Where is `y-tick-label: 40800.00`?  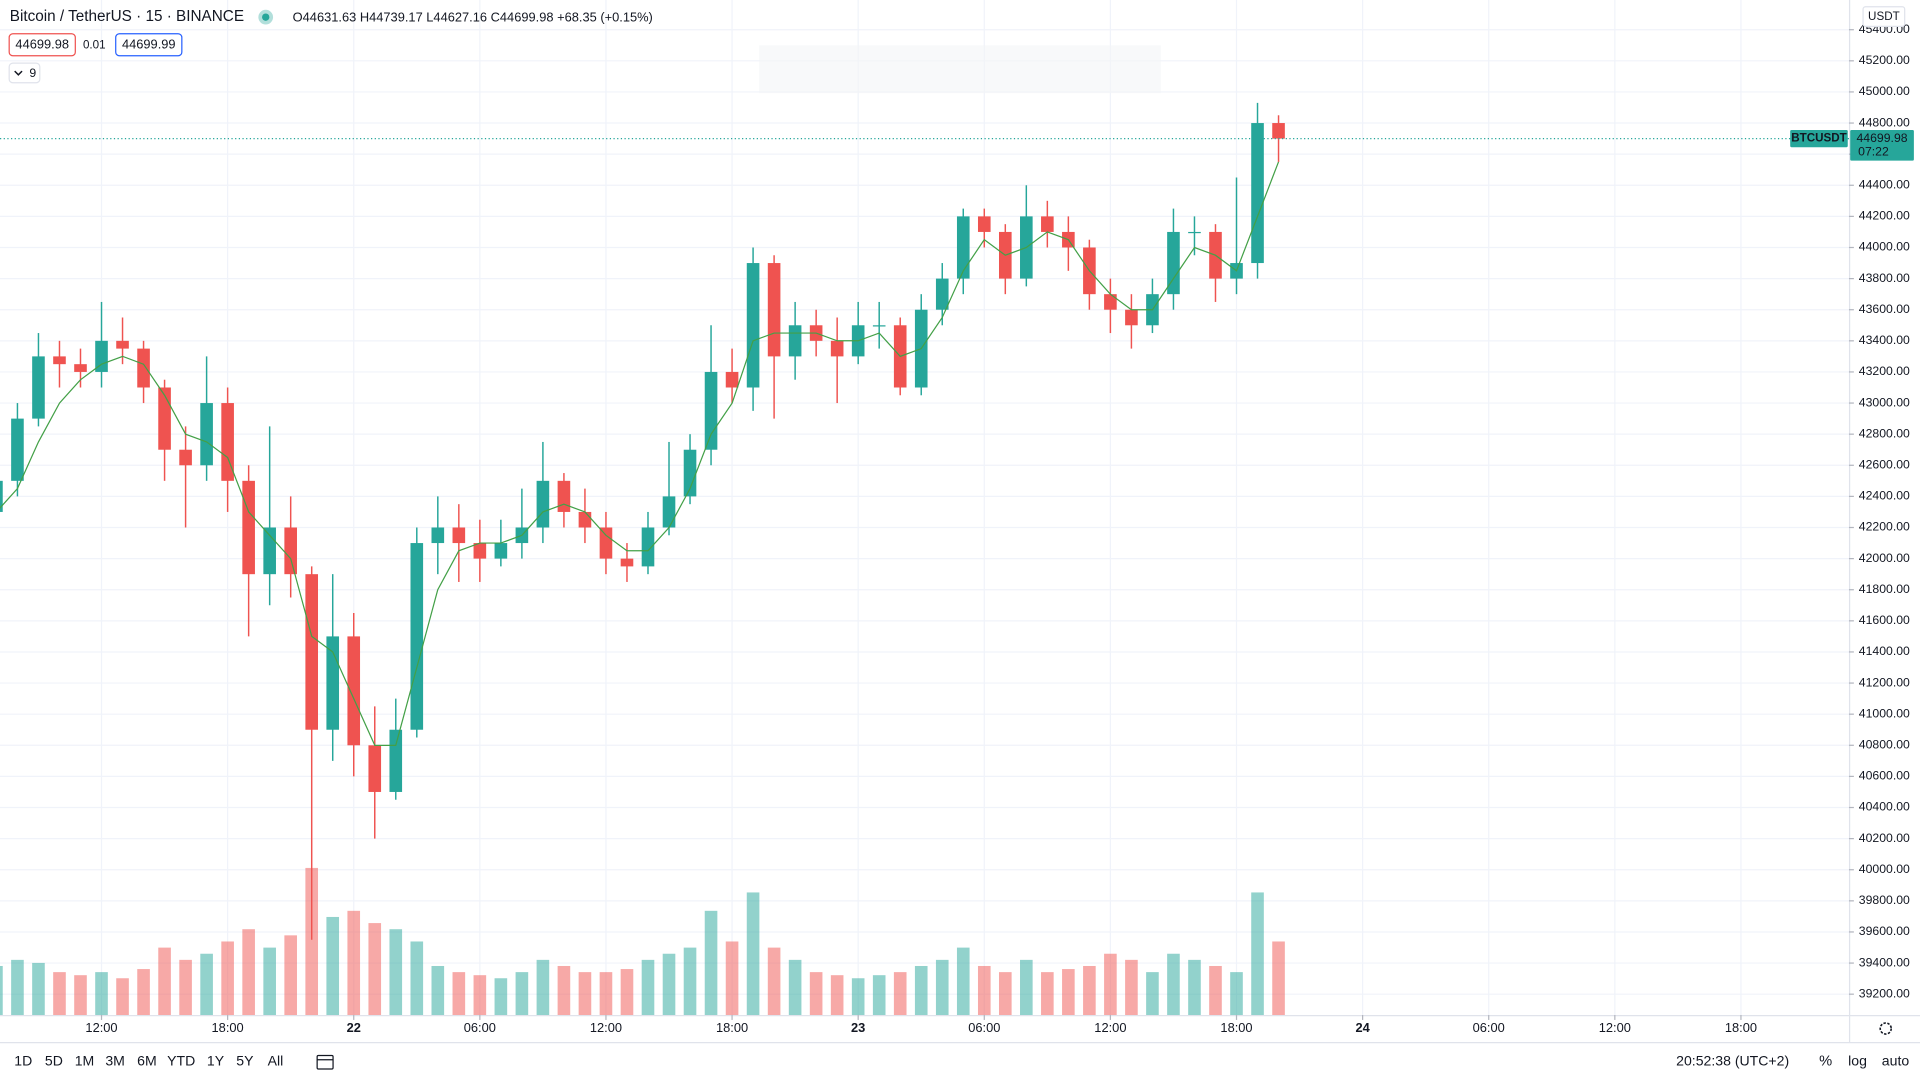 y-tick-label: 40800.00 is located at coordinates (1884, 745).